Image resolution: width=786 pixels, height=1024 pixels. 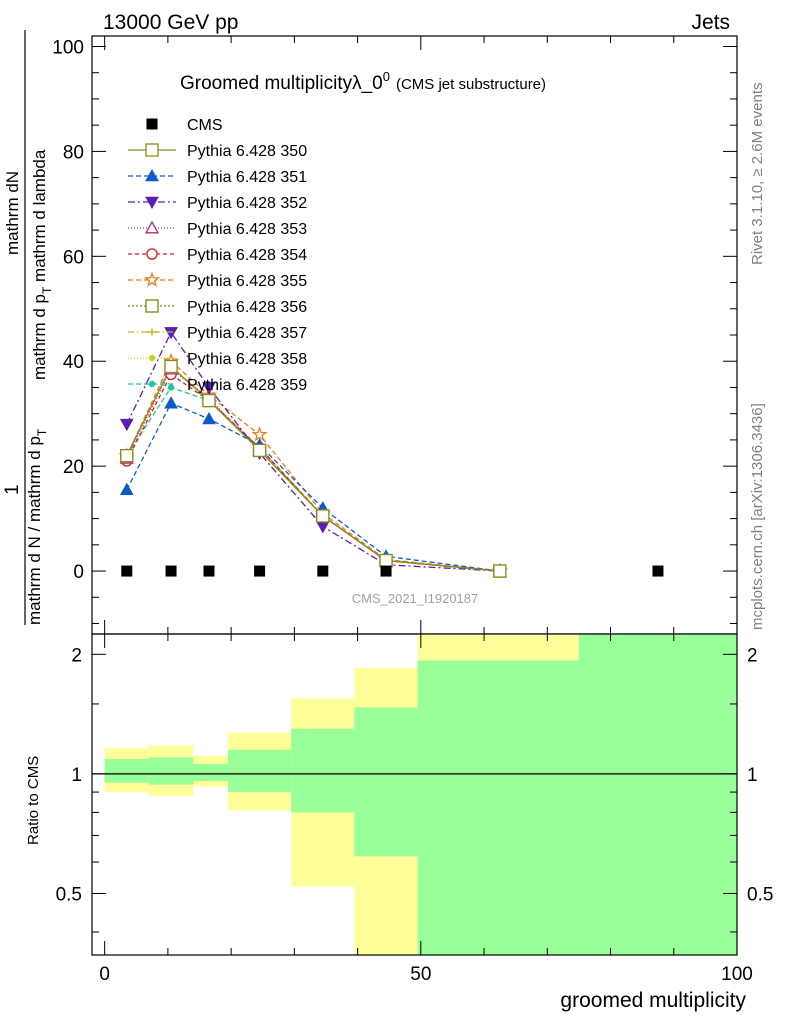 I want to click on y-tick-label: 20, so click(x=73, y=467).